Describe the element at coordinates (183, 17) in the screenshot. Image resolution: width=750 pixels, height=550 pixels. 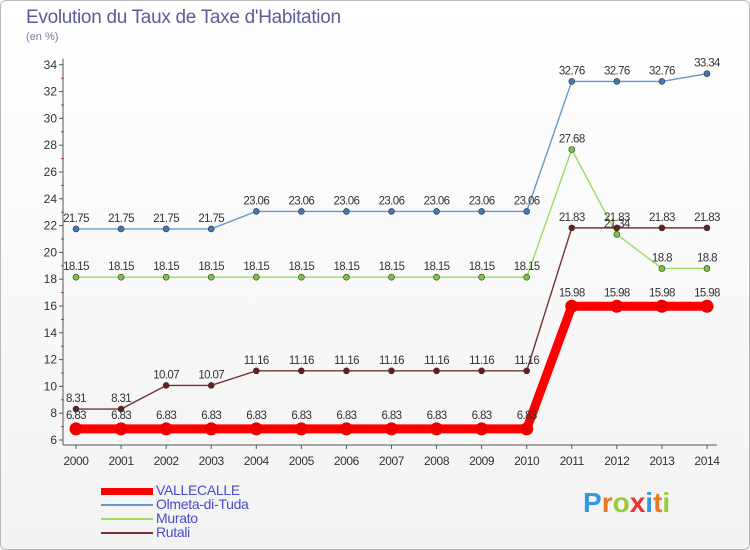
I see `chart-title: Evolution du Taux de Taxe d'Habitation` at that location.